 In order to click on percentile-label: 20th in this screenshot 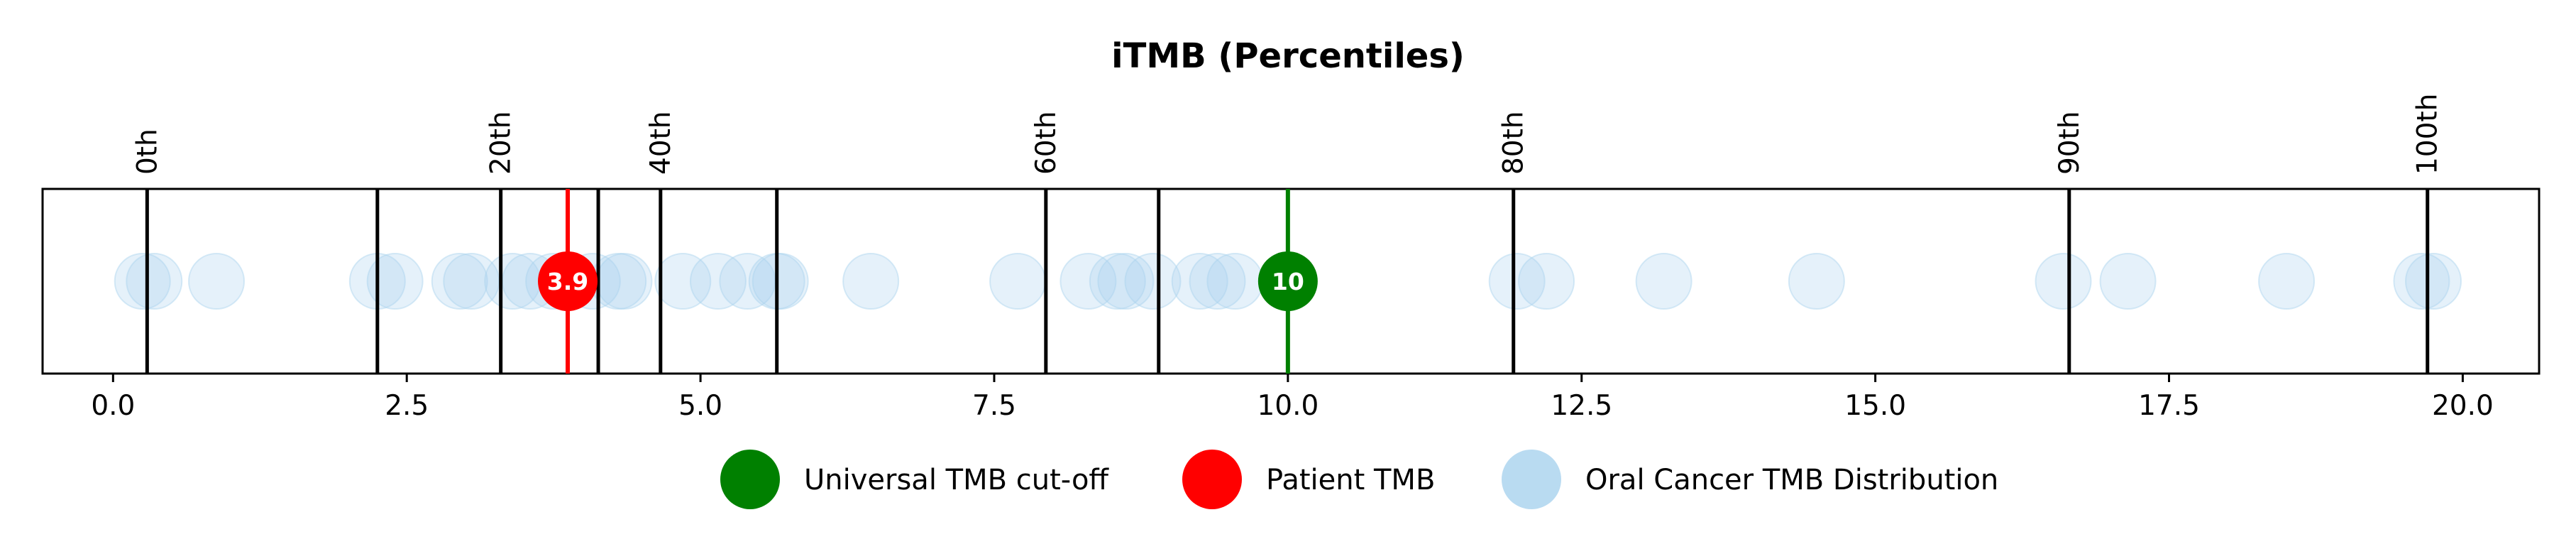, I will do `click(501, 143)`.